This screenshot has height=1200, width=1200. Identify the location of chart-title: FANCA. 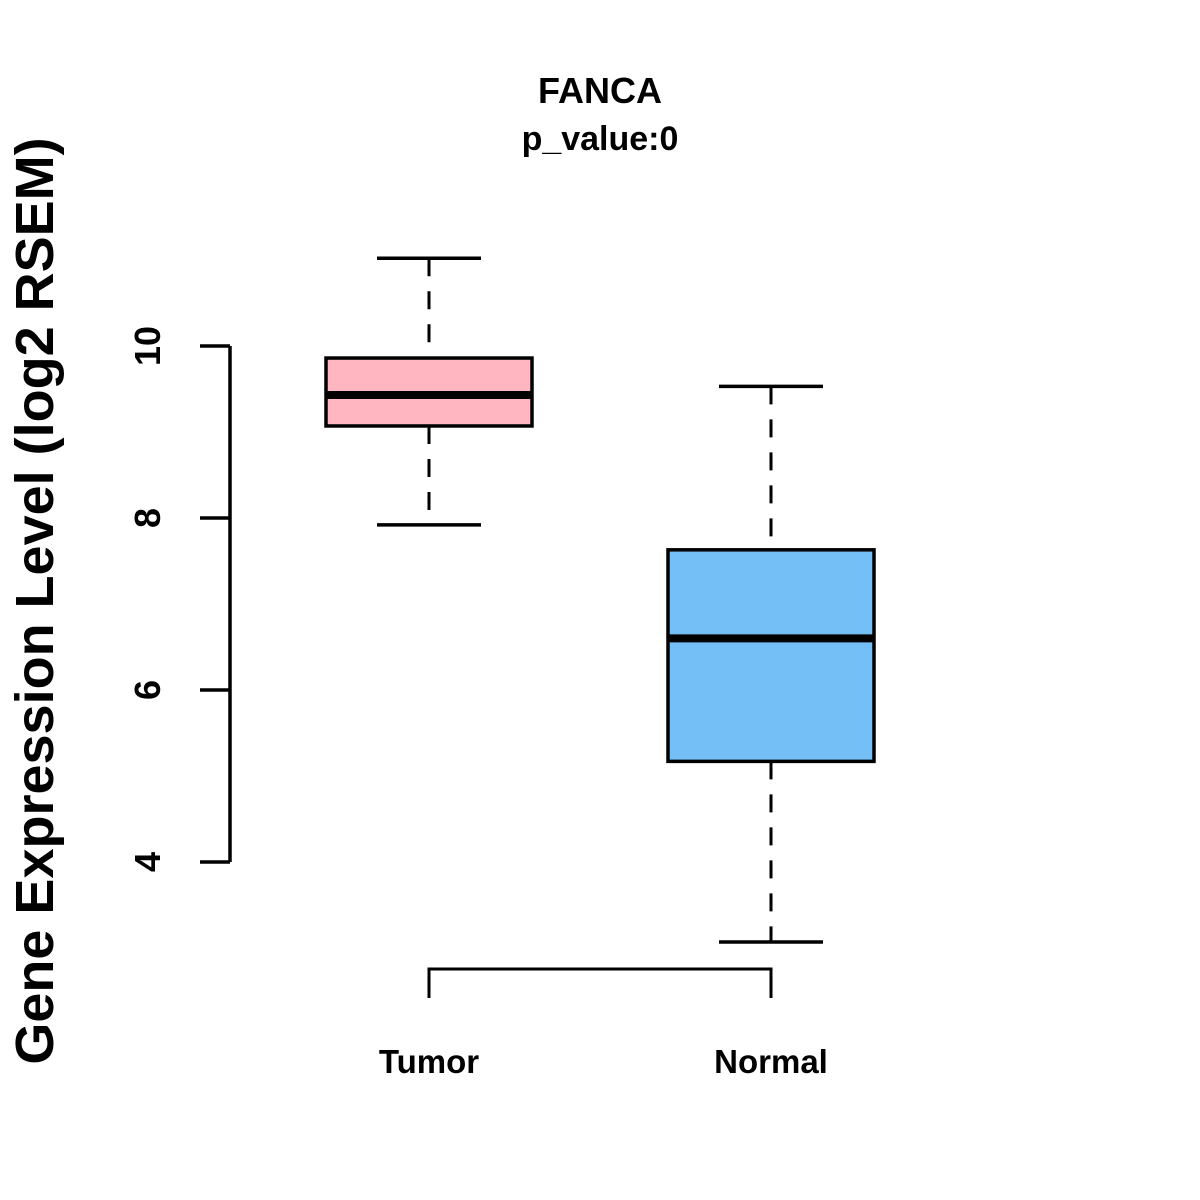
(600, 90).